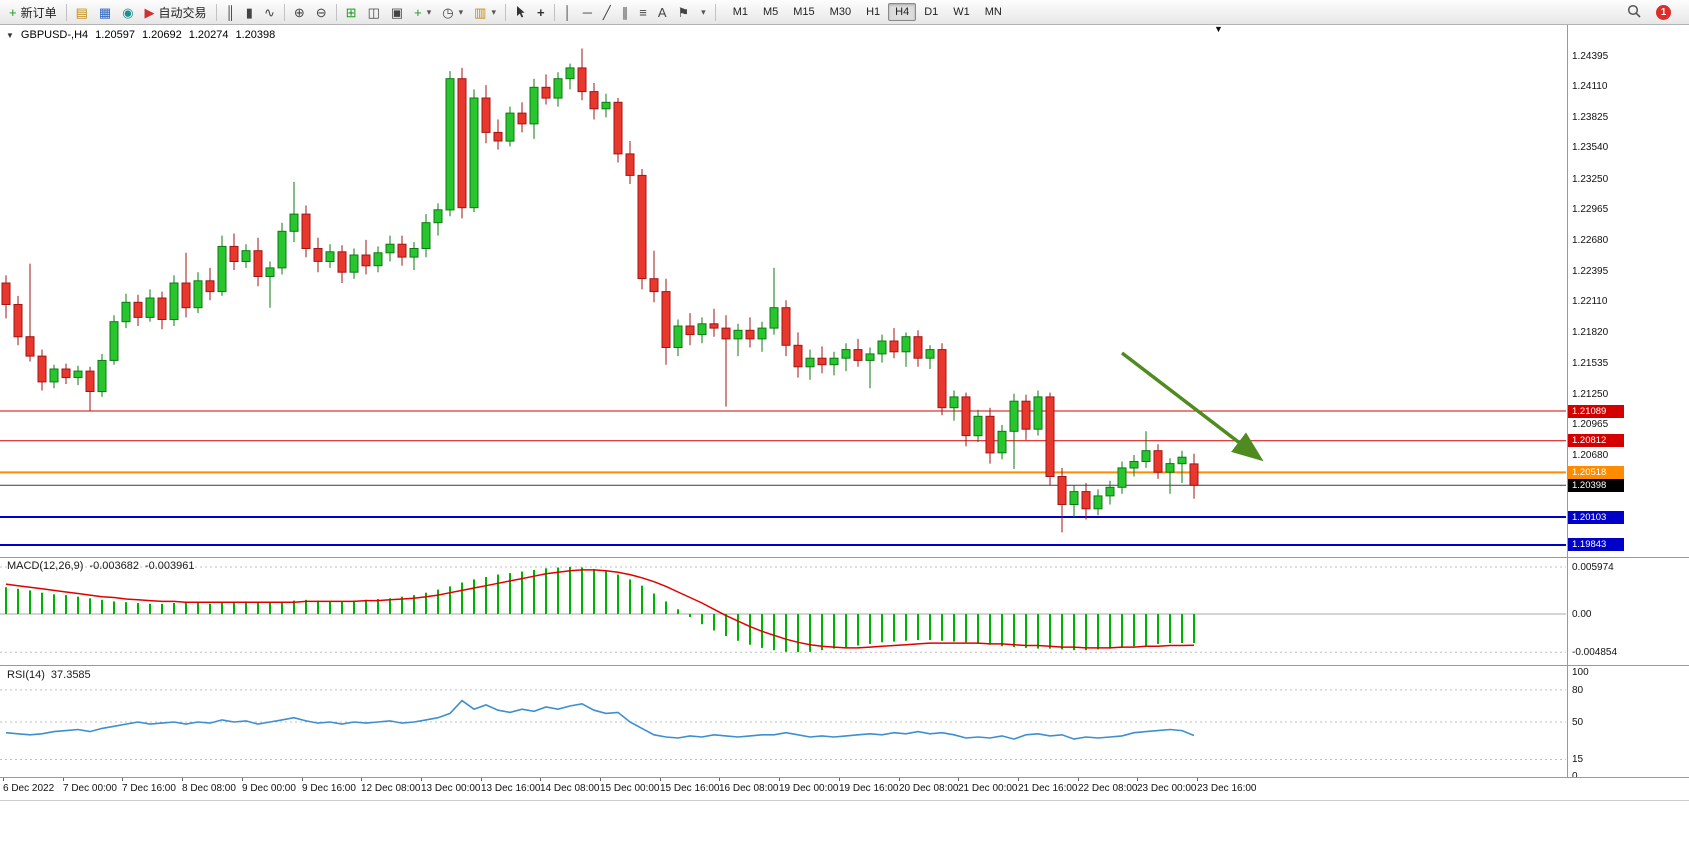  What do you see at coordinates (452, 12) in the screenshot?
I see `periods-button: ◷ ▾` at bounding box center [452, 12].